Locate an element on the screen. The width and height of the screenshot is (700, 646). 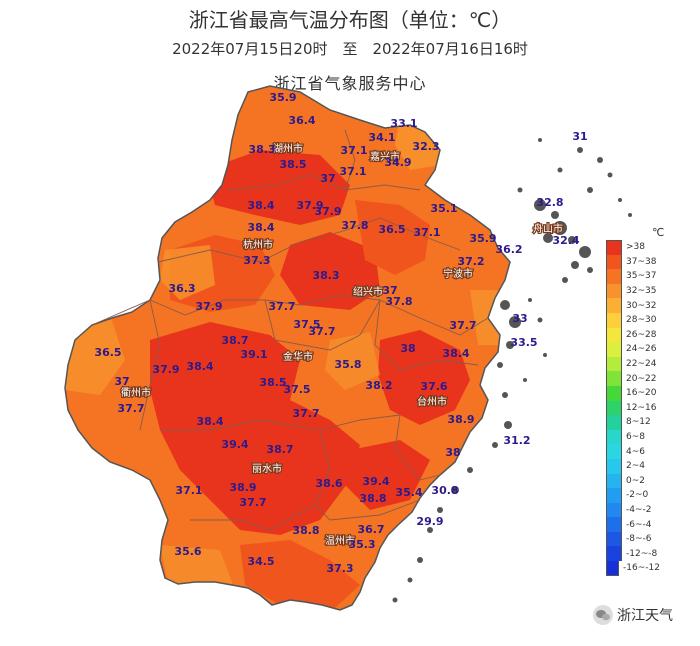
legend-label: 16~20 is located at coordinates (641, 393).